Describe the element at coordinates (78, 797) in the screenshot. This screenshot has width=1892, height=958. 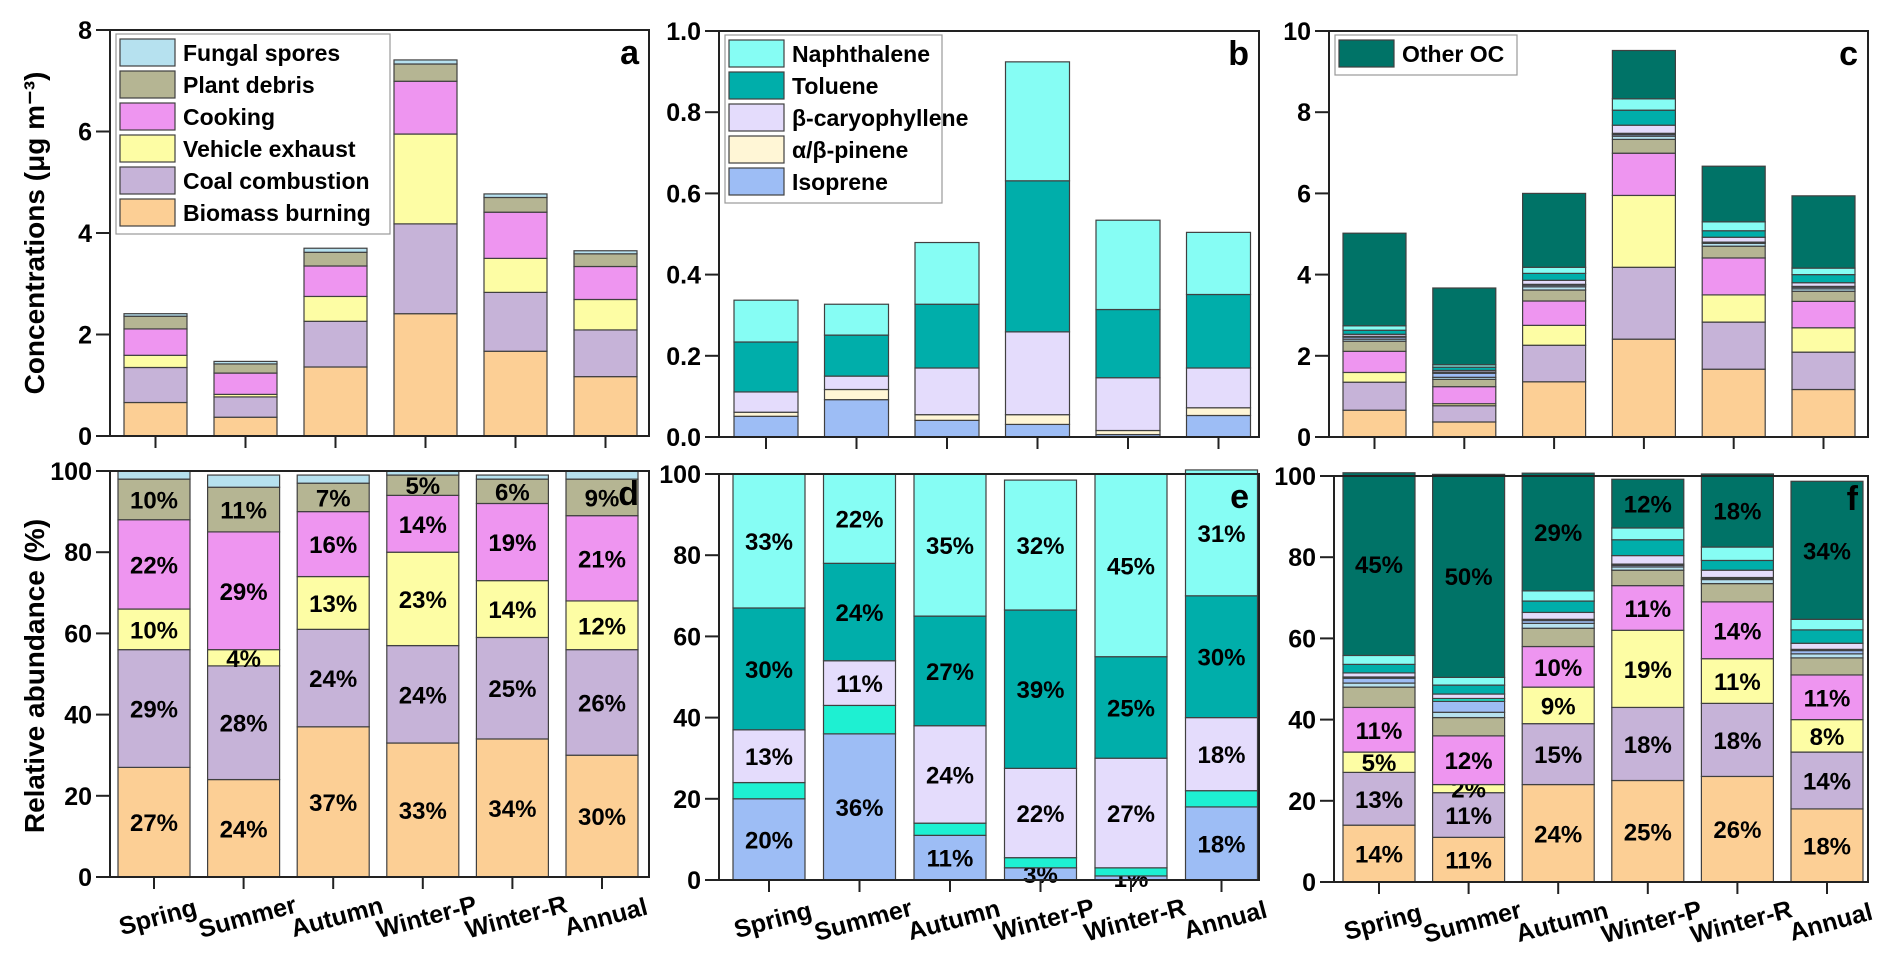
I see `y-tick-label: 20` at that location.